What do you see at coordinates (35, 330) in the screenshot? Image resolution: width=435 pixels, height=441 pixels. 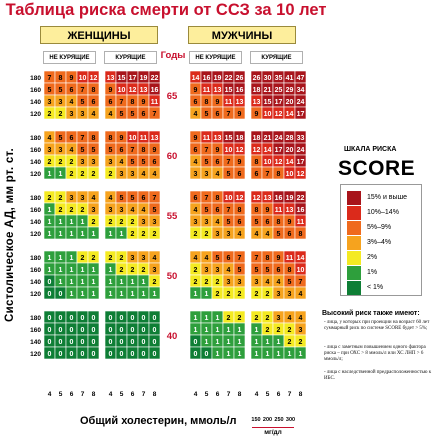 I see `y-tick-label: 160` at bounding box center [35, 330].